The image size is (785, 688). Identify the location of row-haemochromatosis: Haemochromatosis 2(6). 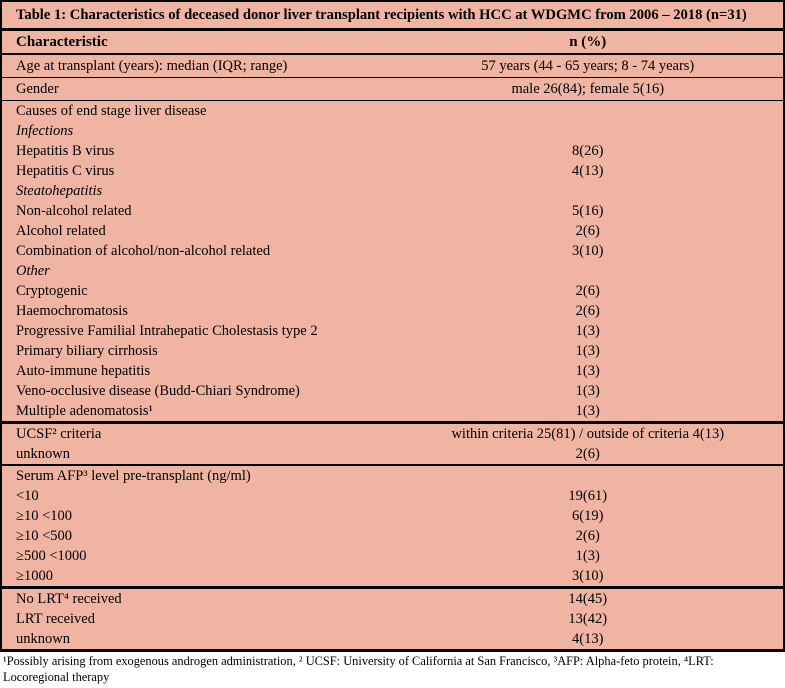
(392, 311).